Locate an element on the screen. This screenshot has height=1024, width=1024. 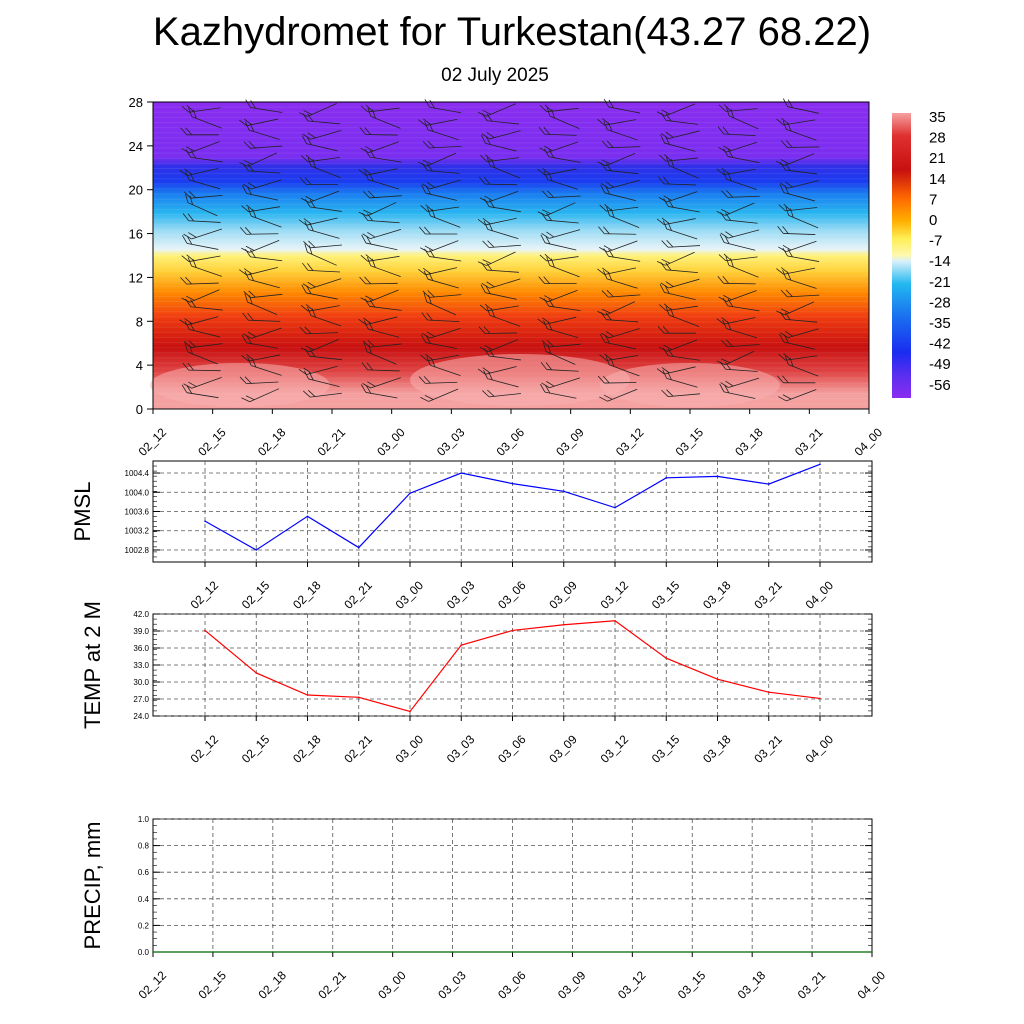
x-tick-label: 03_15 is located at coordinates (666, 749).